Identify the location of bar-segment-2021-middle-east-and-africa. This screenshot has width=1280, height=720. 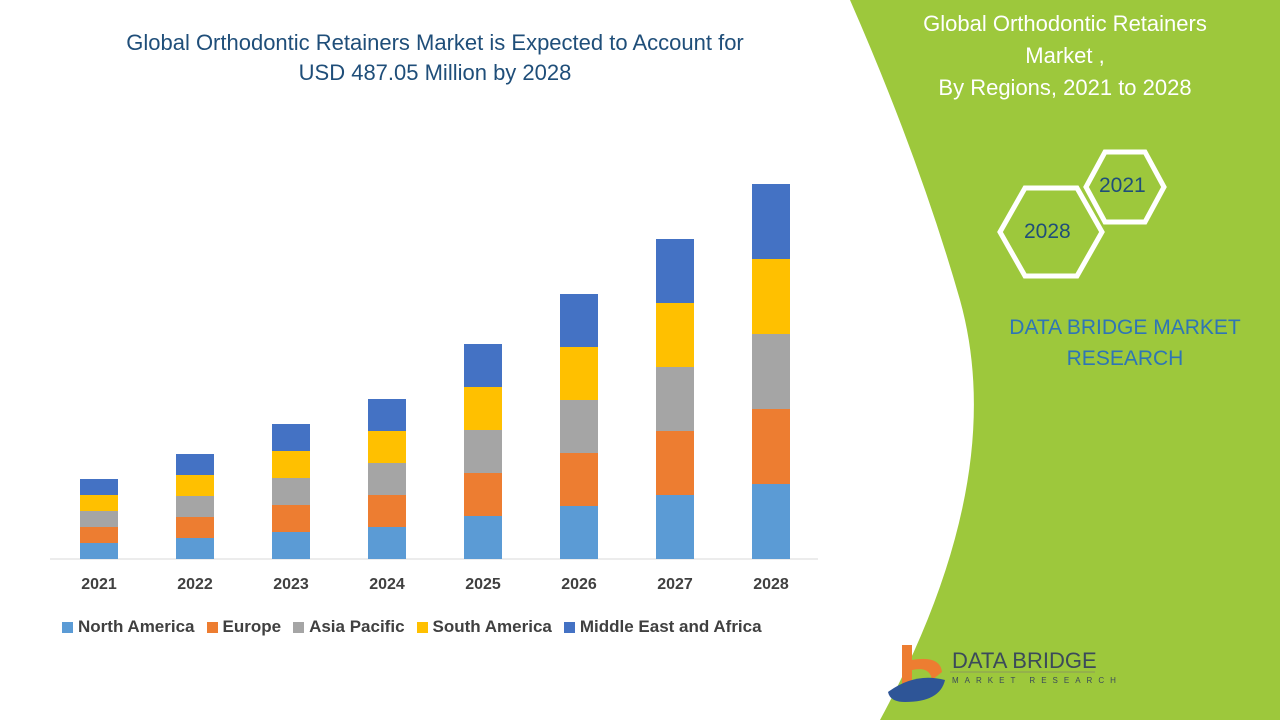
(99, 487).